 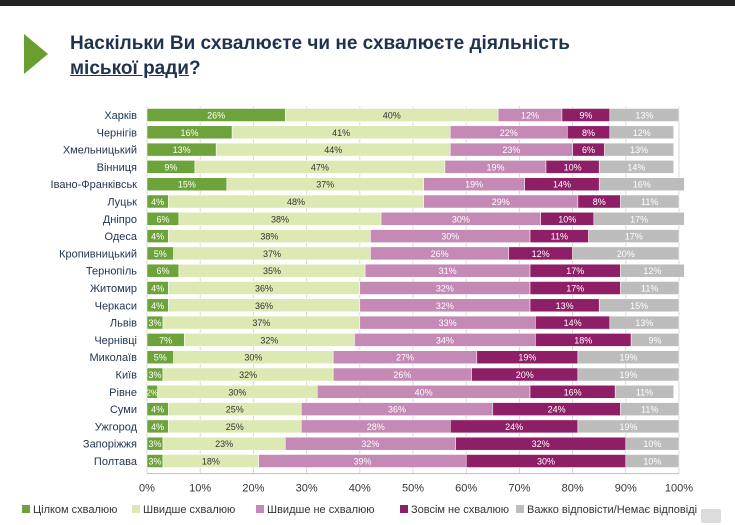 I want to click on x-tick-label: 20%, so click(x=253, y=489).